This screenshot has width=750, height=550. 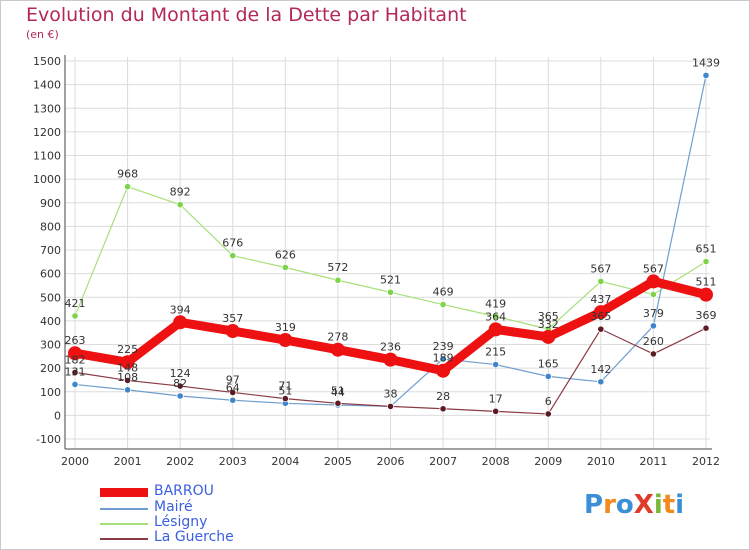 What do you see at coordinates (233, 461) in the screenshot?
I see `x-tick-label: 2003` at bounding box center [233, 461].